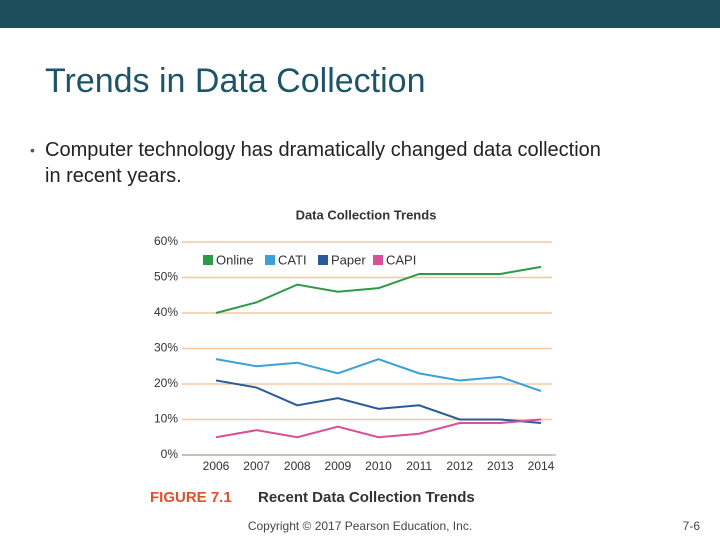 The height and width of the screenshot is (540, 720). What do you see at coordinates (401, 259) in the screenshot?
I see `legend-label: CAPI` at bounding box center [401, 259].